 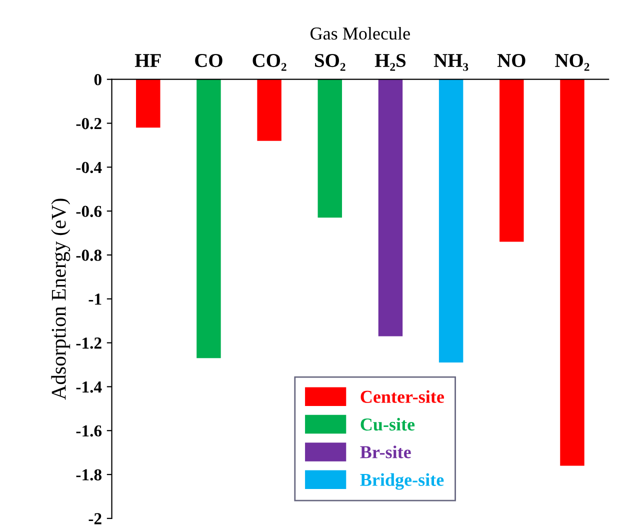 What do you see at coordinates (360, 33) in the screenshot?
I see `x-axis-title: Gas Molecule` at bounding box center [360, 33].